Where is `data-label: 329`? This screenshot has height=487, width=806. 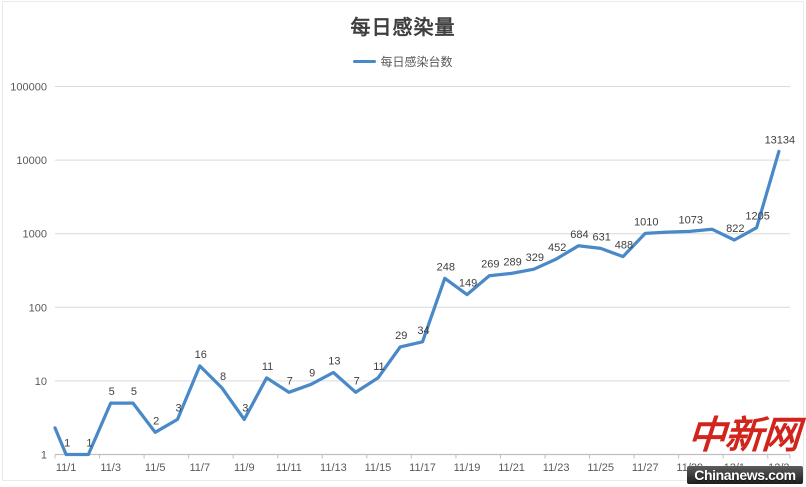 data-label: 329 is located at coordinates (535, 258).